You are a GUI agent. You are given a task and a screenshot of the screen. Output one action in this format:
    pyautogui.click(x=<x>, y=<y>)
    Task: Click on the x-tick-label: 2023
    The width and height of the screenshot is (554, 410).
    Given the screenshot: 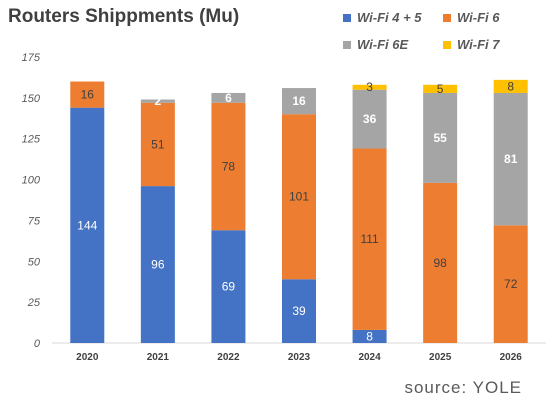 What is the action you would take?
    pyautogui.click(x=299, y=357)
    